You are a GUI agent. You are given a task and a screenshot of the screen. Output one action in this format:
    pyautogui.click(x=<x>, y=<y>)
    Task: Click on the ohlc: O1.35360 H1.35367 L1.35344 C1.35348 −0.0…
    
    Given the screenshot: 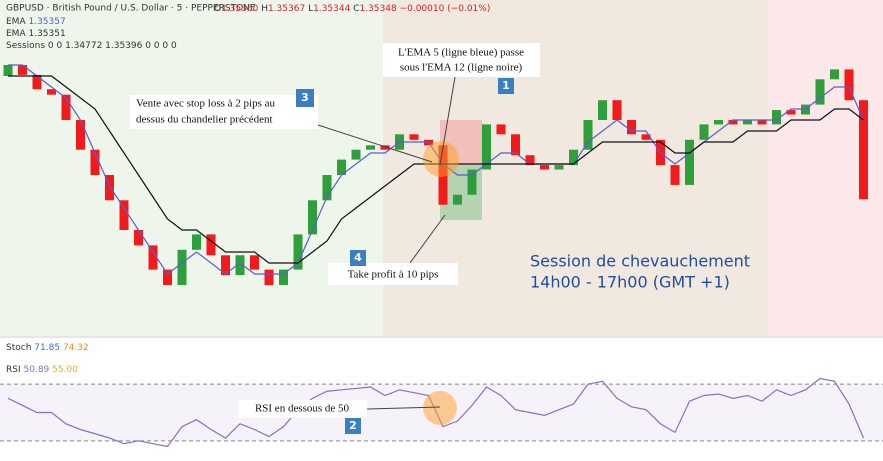 What is the action you would take?
    pyautogui.click(x=352, y=9)
    